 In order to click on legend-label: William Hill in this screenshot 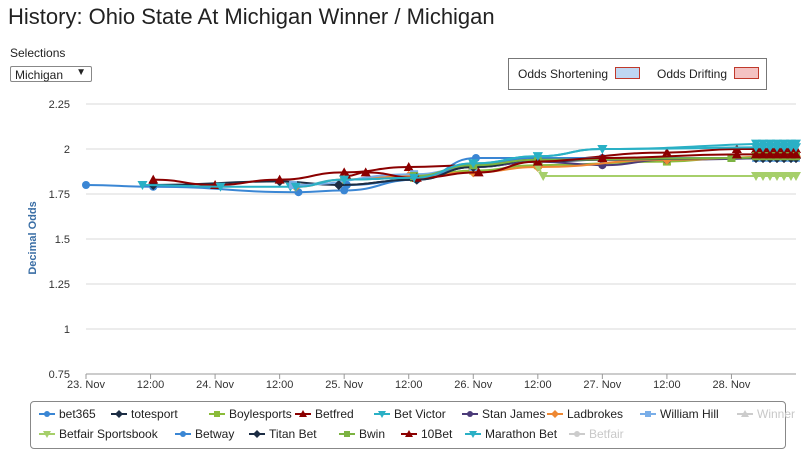, I will do `click(689, 414)`.